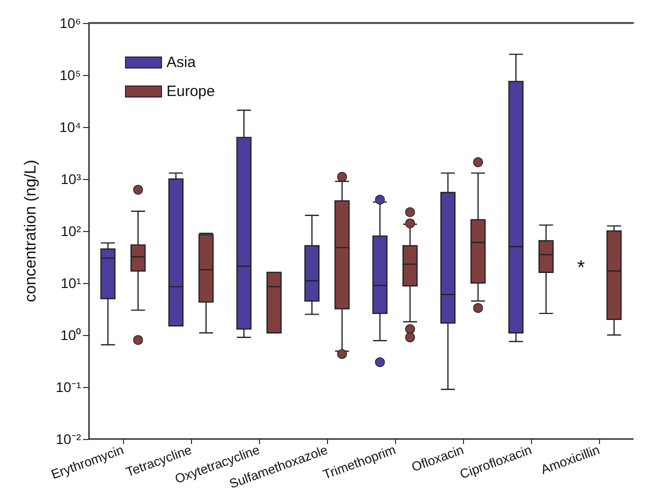 The image size is (653, 503). Describe the element at coordinates (70, 127) in the screenshot. I see `y-tick-label: 10⁴` at that location.